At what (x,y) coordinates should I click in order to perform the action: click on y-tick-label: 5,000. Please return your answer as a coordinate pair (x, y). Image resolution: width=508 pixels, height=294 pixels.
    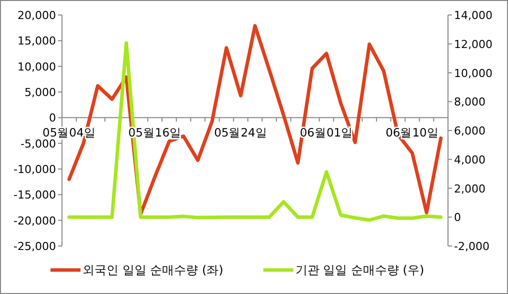
    Looking at the image, I should click on (40, 92).